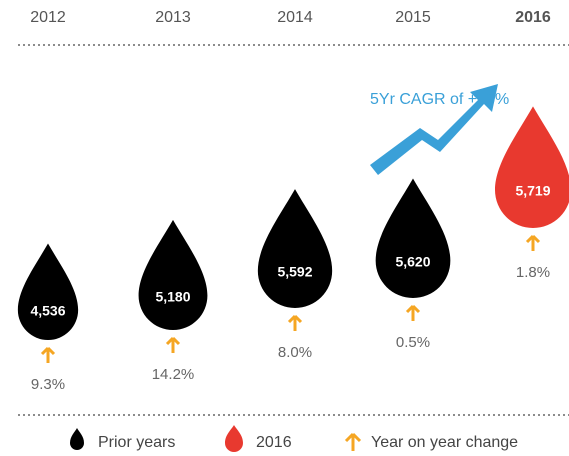 The width and height of the screenshot is (569, 456). I want to click on change-label: 14.2%, so click(173, 374).